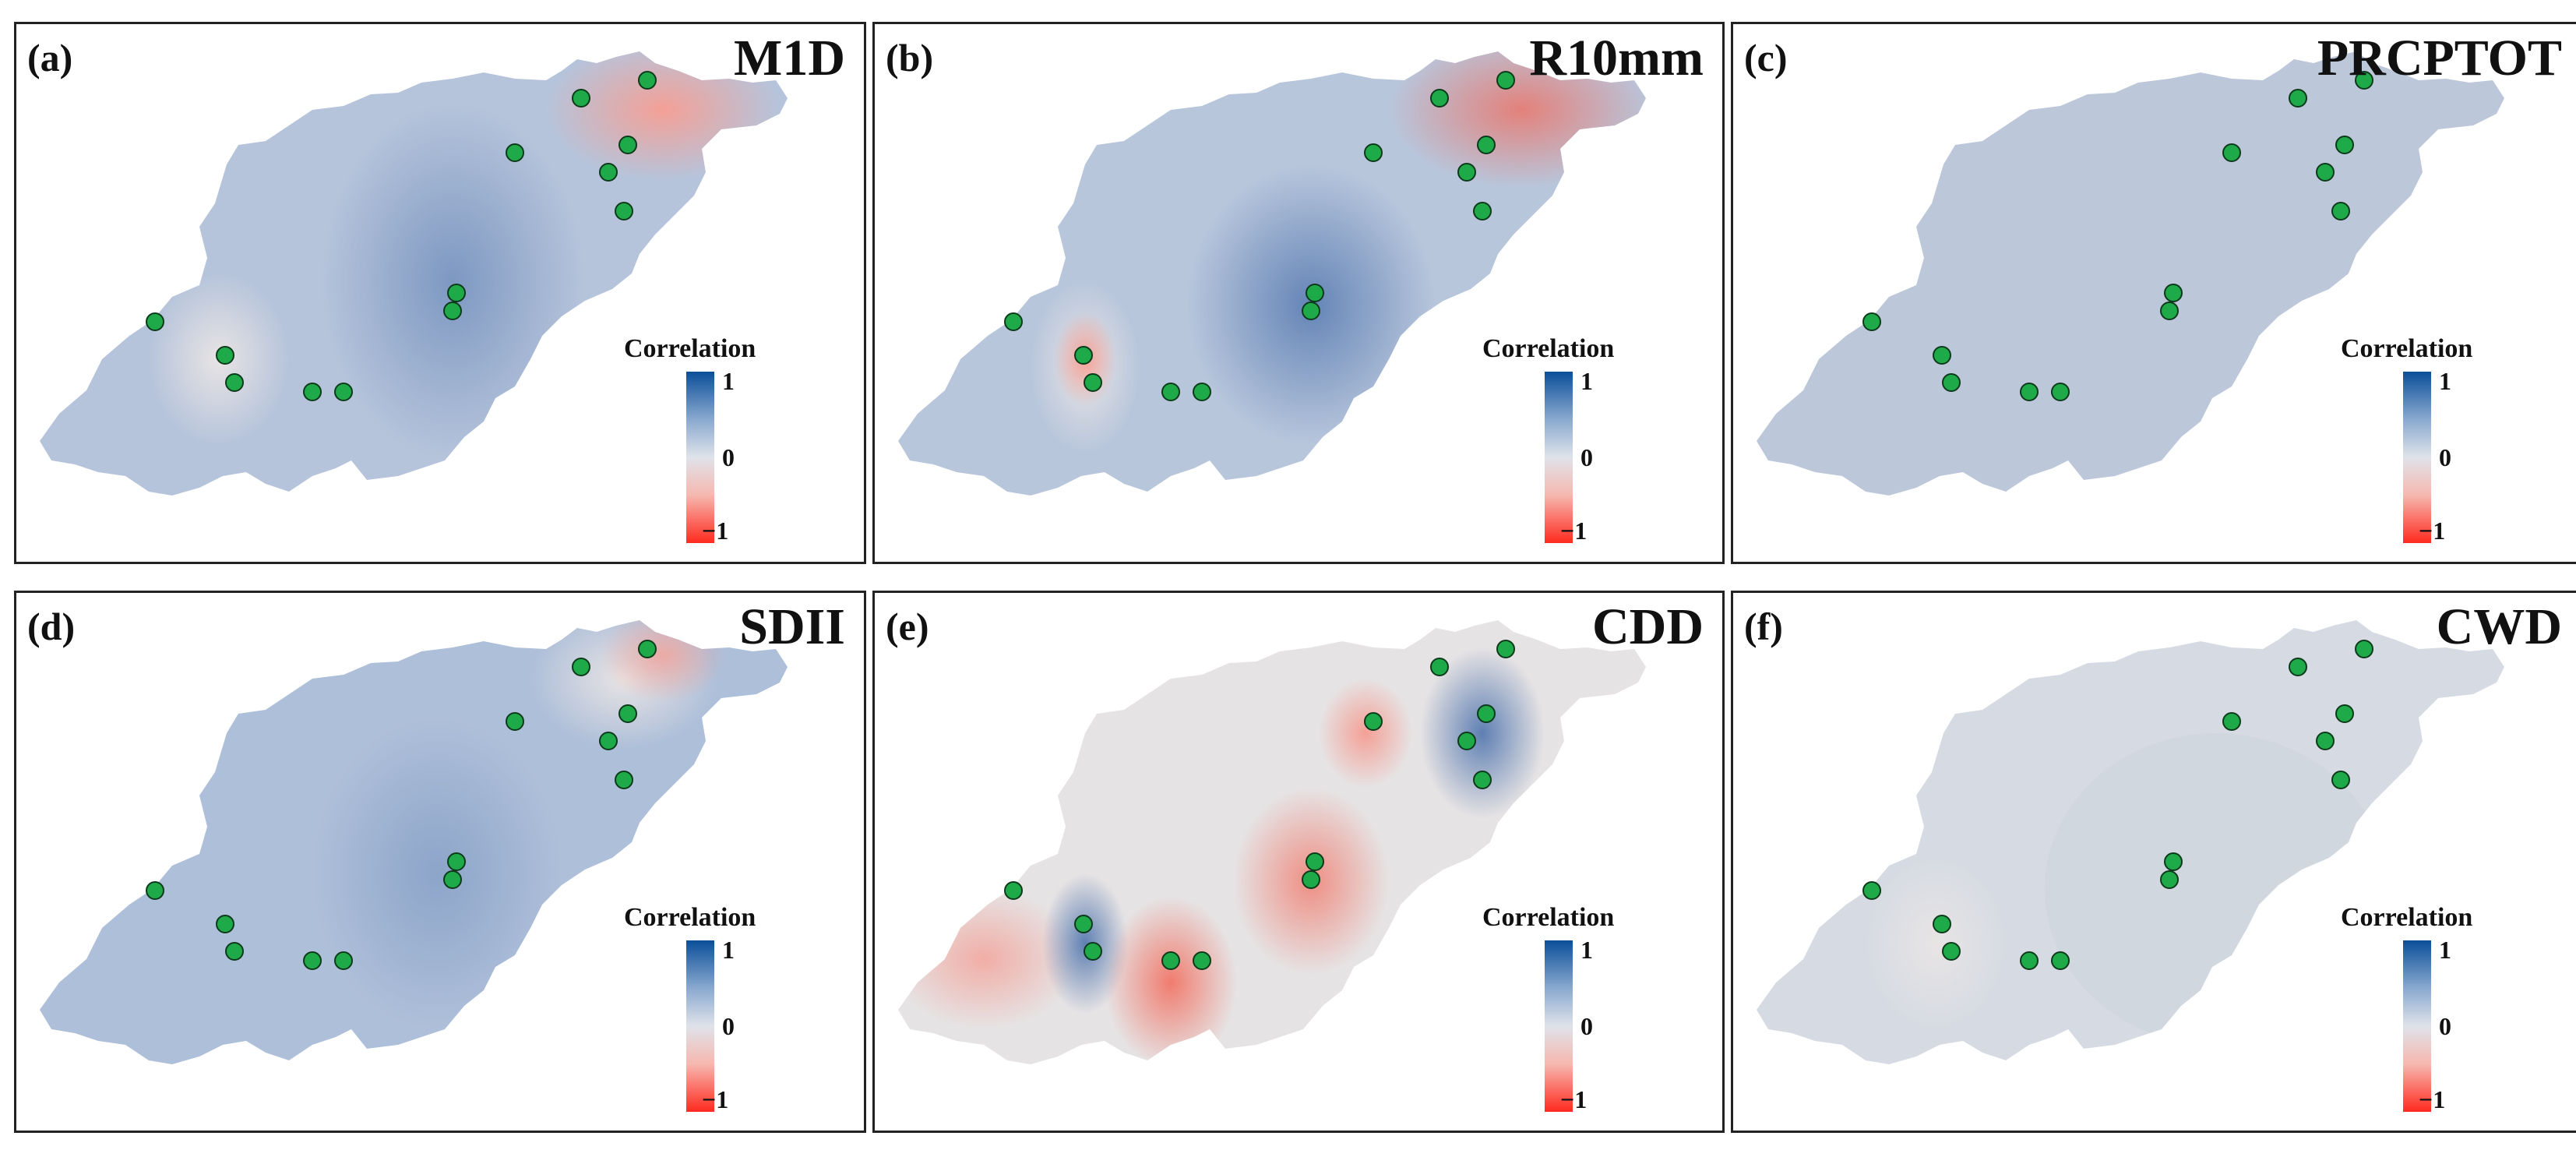 The height and width of the screenshot is (1150, 2576). I want to click on panel-label: (e), so click(907, 626).